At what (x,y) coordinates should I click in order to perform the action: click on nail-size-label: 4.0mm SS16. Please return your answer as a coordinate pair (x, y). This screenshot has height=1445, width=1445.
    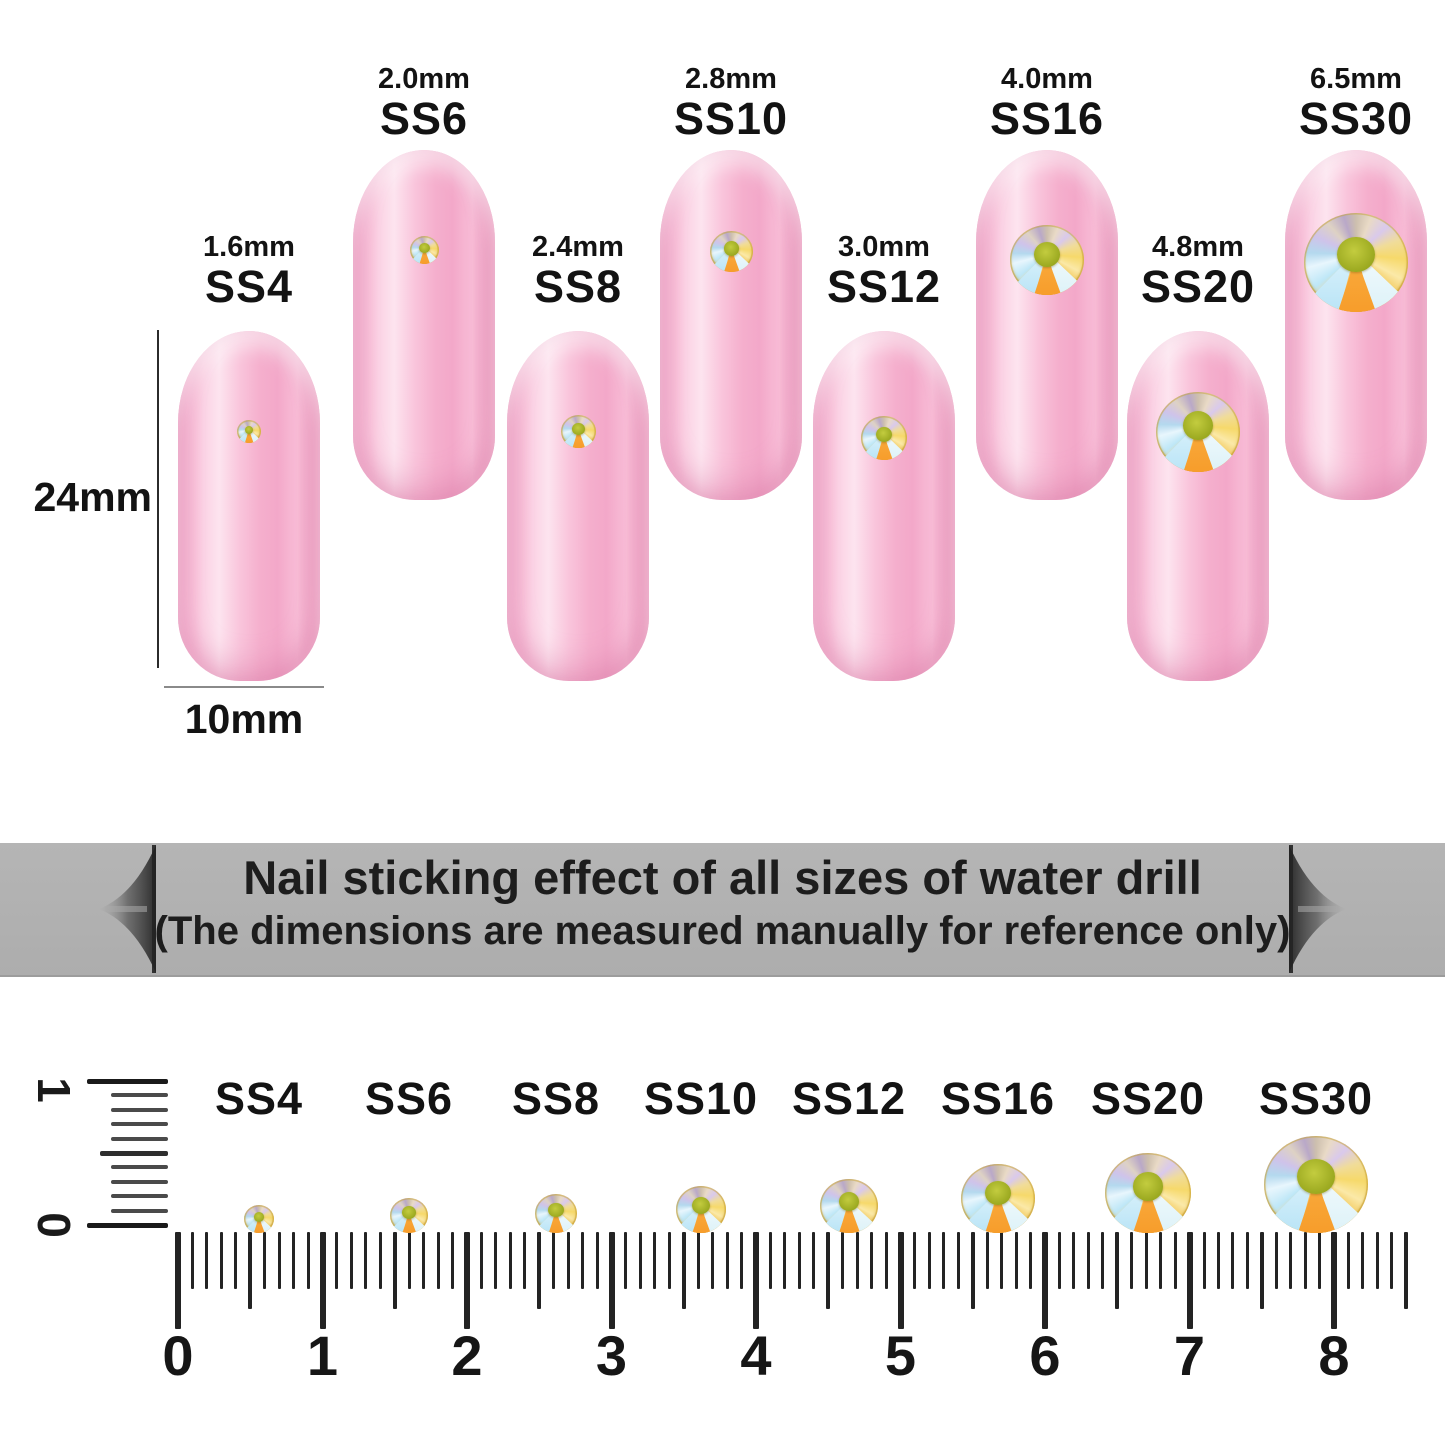
    Looking at the image, I should click on (1047, 101).